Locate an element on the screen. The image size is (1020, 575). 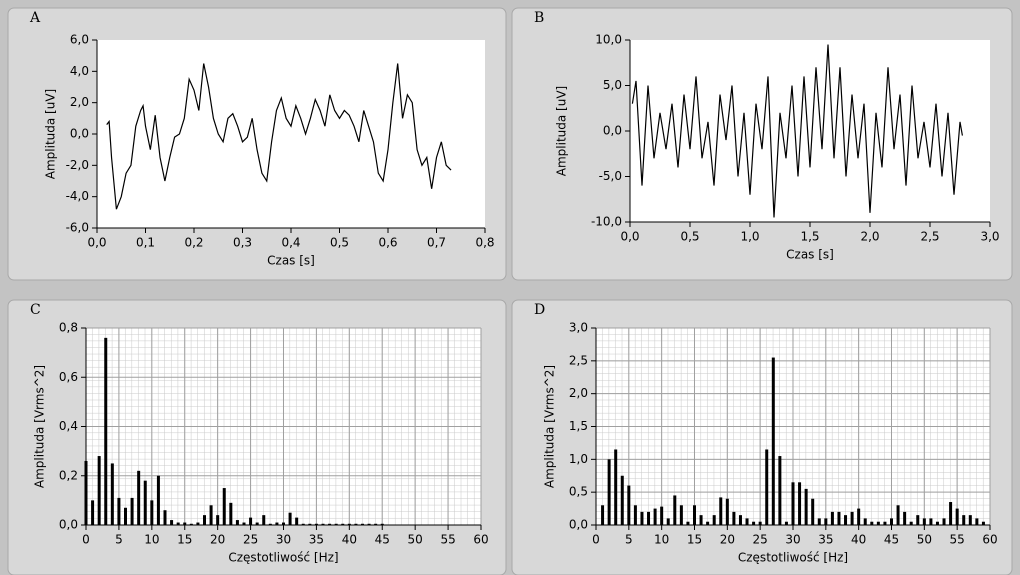
y-tick-label: -6,0 is located at coordinates (77, 228).